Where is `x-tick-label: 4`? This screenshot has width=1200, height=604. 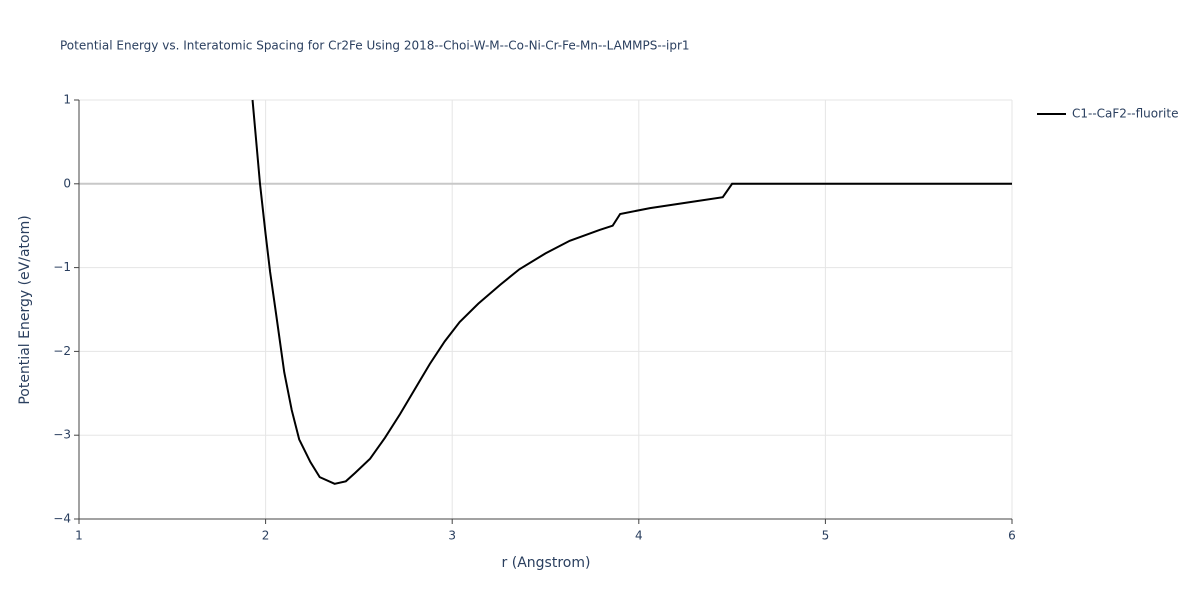 x-tick-label: 4 is located at coordinates (639, 536).